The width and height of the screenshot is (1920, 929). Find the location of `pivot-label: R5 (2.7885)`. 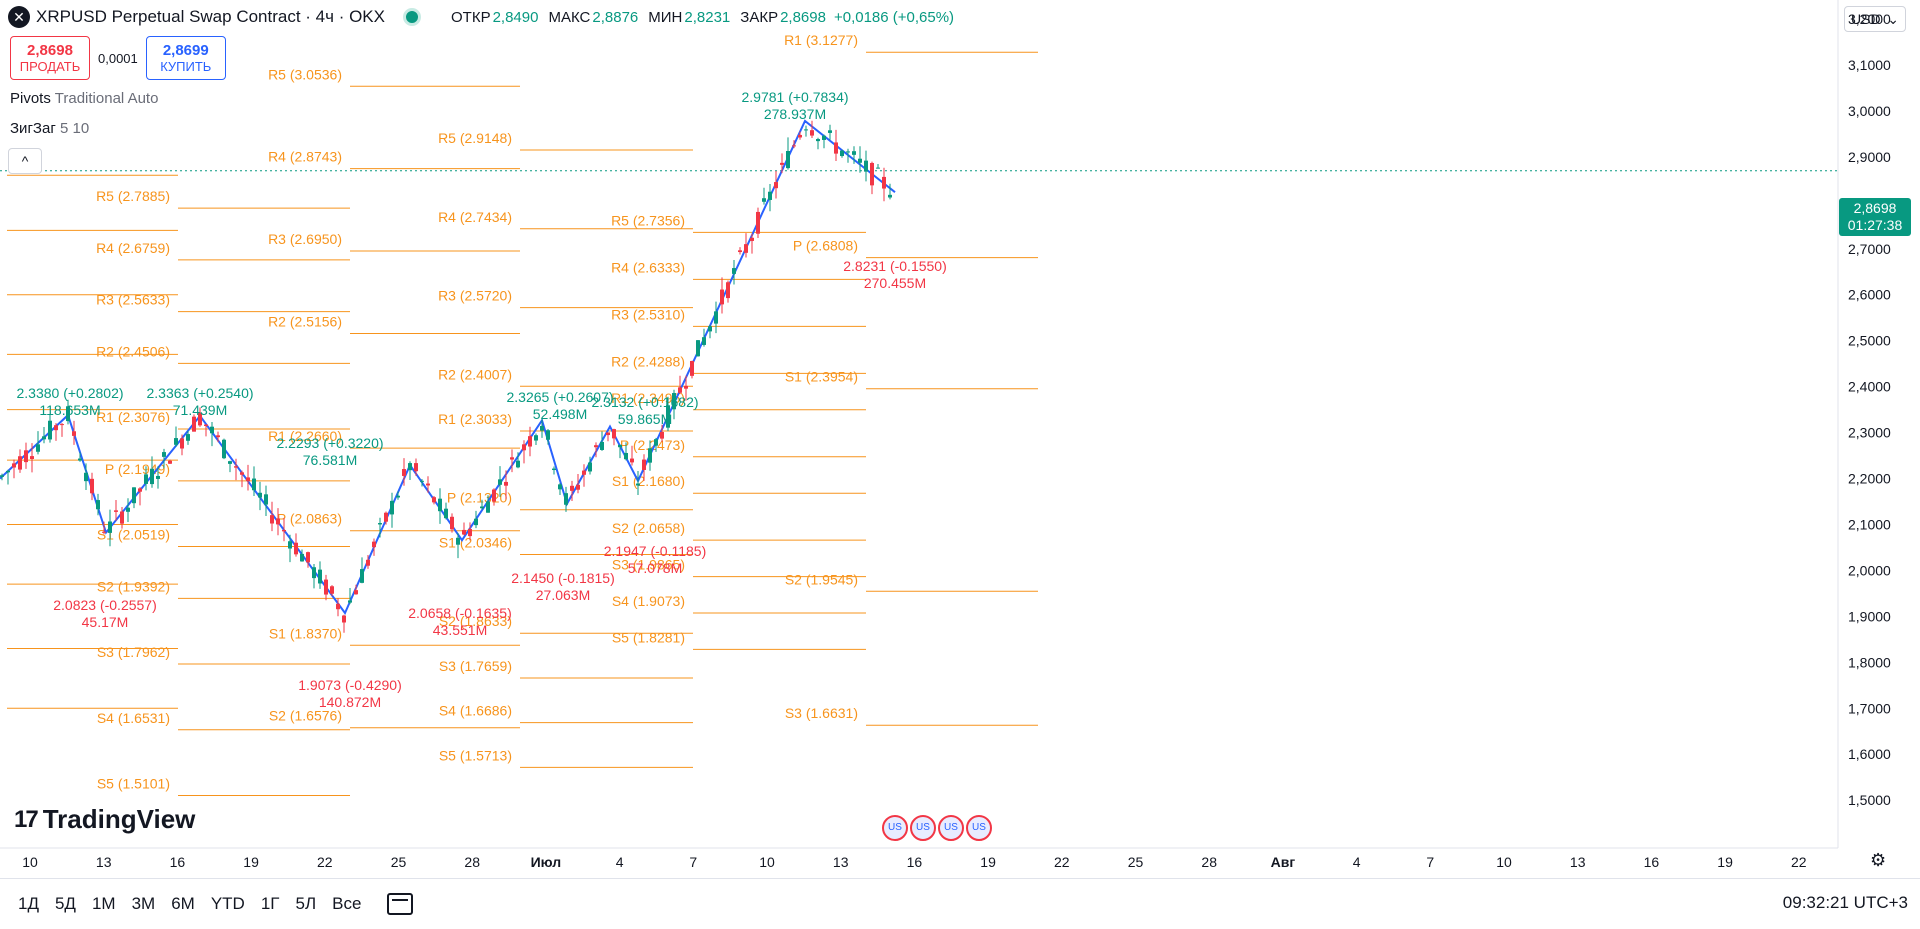

pivot-label: R5 (2.7885) is located at coordinates (133, 196).